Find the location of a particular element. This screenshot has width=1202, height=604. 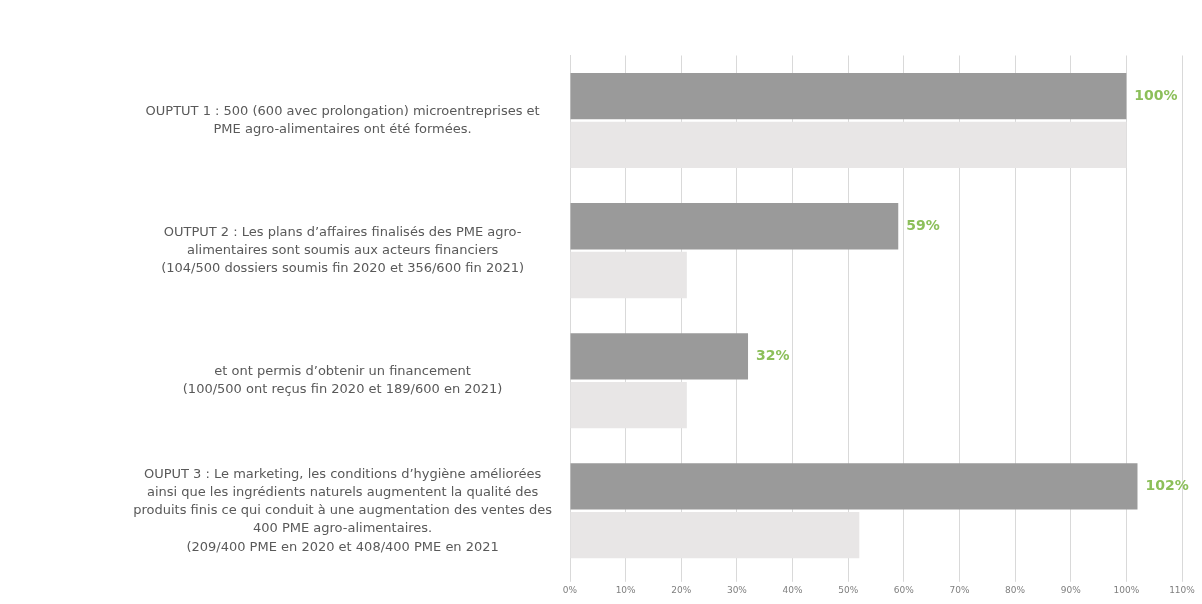

x-tick-label: 60% is located at coordinates (904, 589).